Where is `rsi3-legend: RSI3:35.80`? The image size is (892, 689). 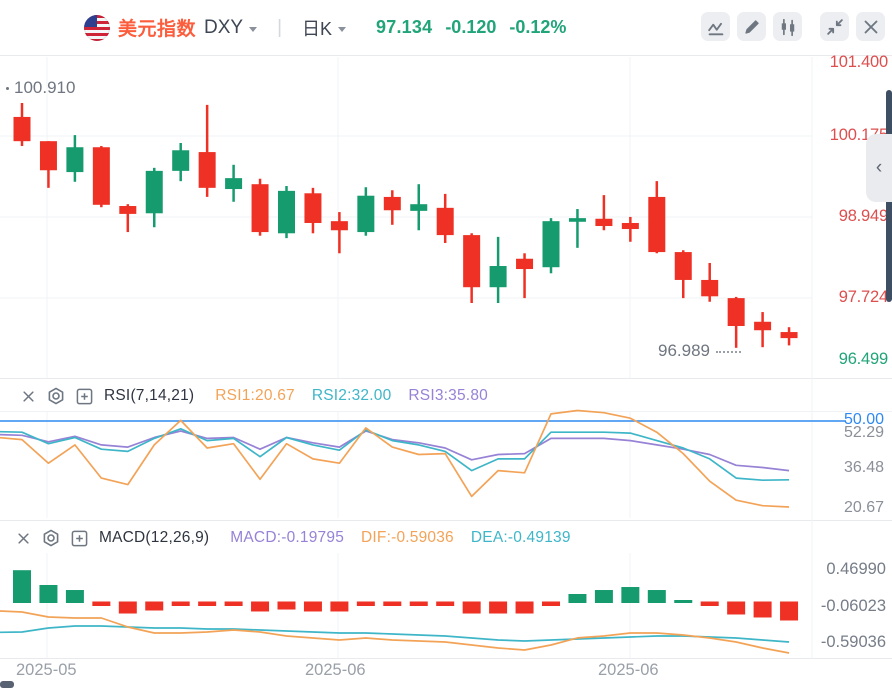 rsi3-legend: RSI3:35.80 is located at coordinates (448, 395).